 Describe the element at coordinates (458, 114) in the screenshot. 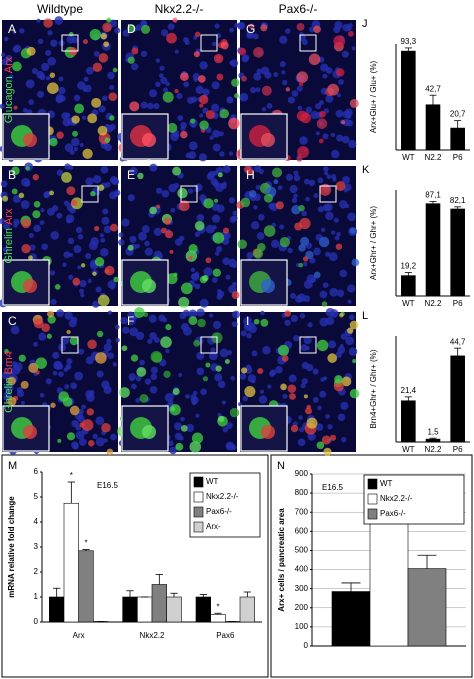

I see `value-label: 20,7` at that location.